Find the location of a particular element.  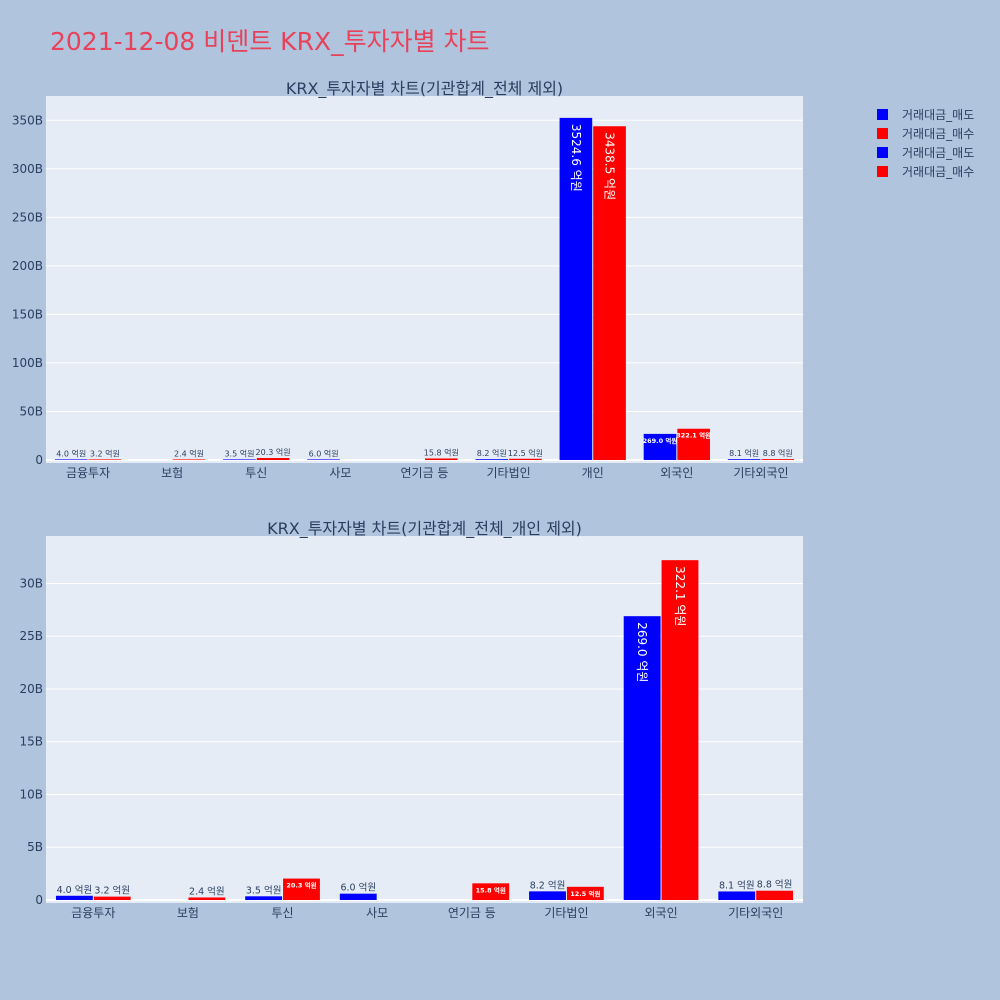

y-tick-label: 100B is located at coordinates (27, 363).